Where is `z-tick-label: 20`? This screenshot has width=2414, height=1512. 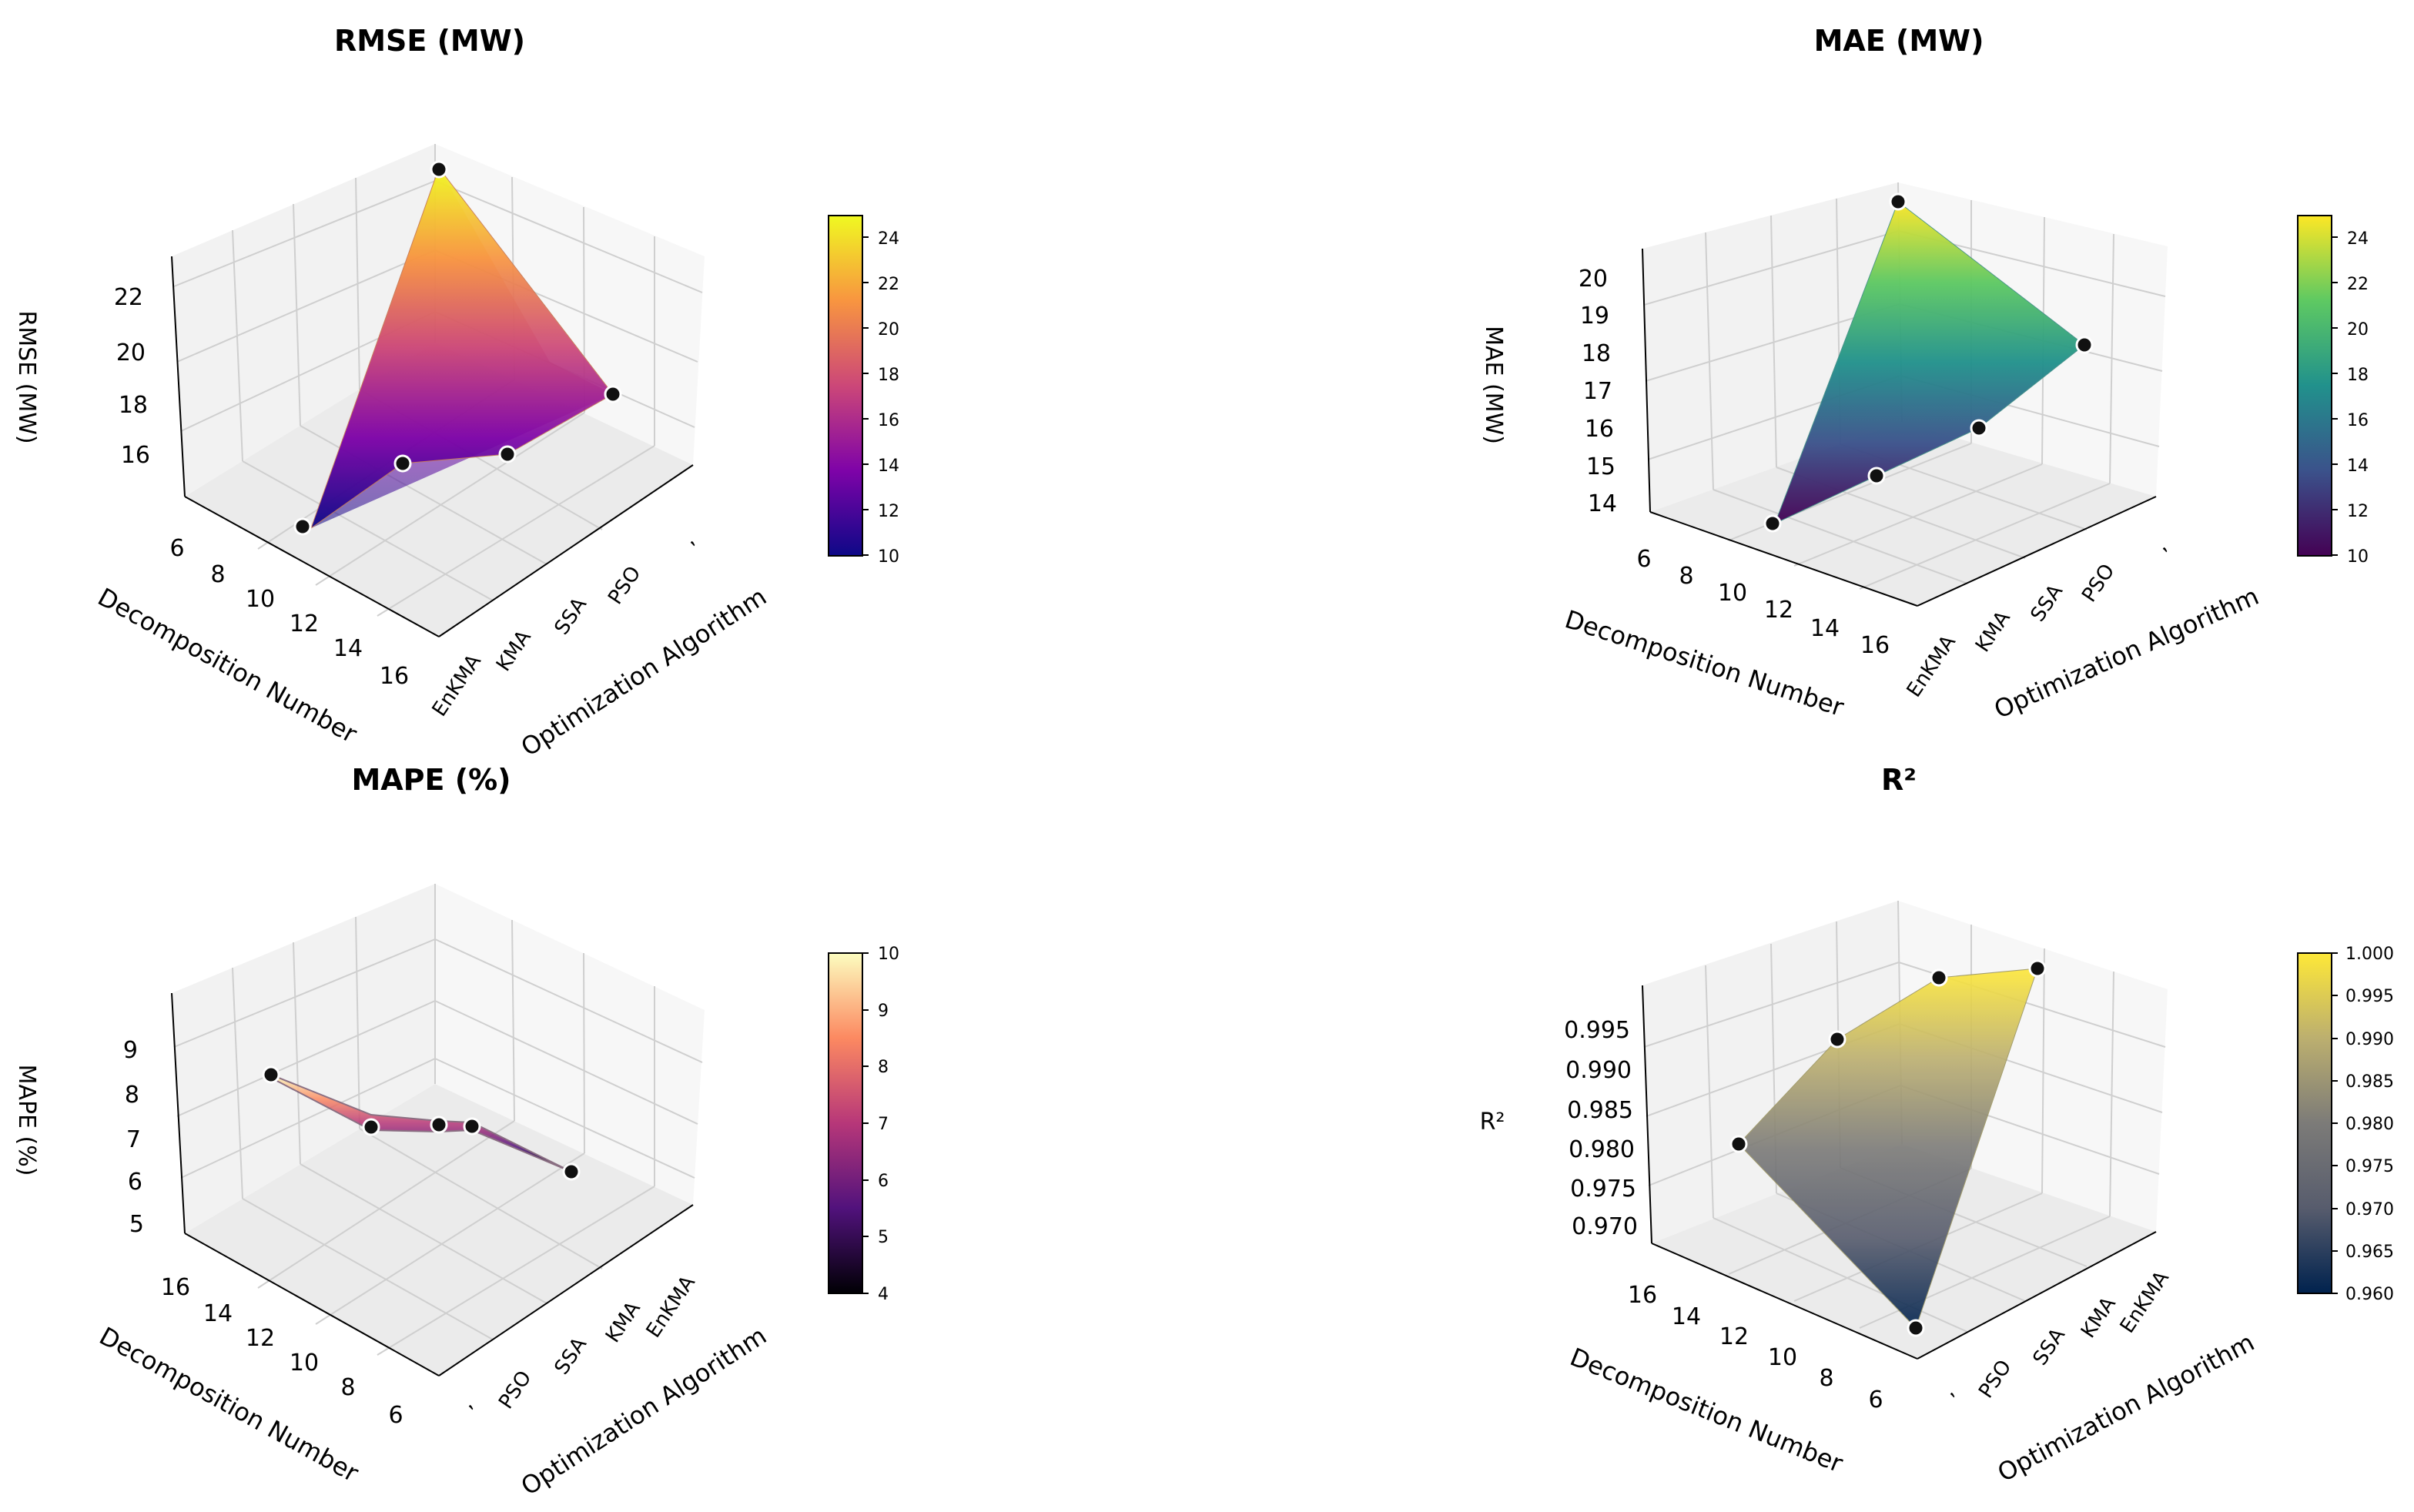
z-tick-label: 20 is located at coordinates (1593, 279).